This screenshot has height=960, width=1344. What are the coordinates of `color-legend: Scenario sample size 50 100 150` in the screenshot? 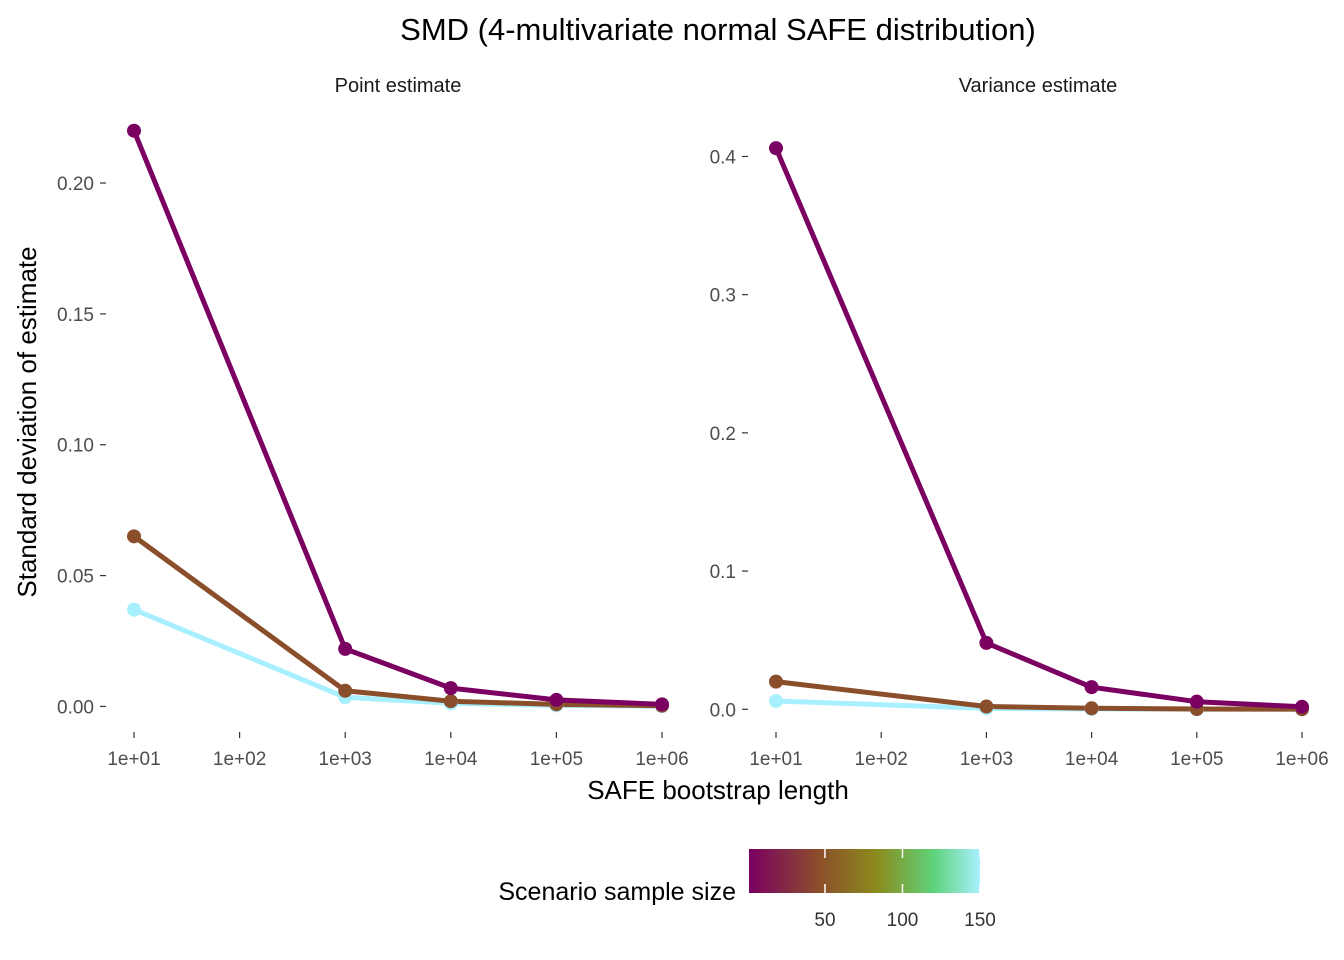 It's located at (747, 890).